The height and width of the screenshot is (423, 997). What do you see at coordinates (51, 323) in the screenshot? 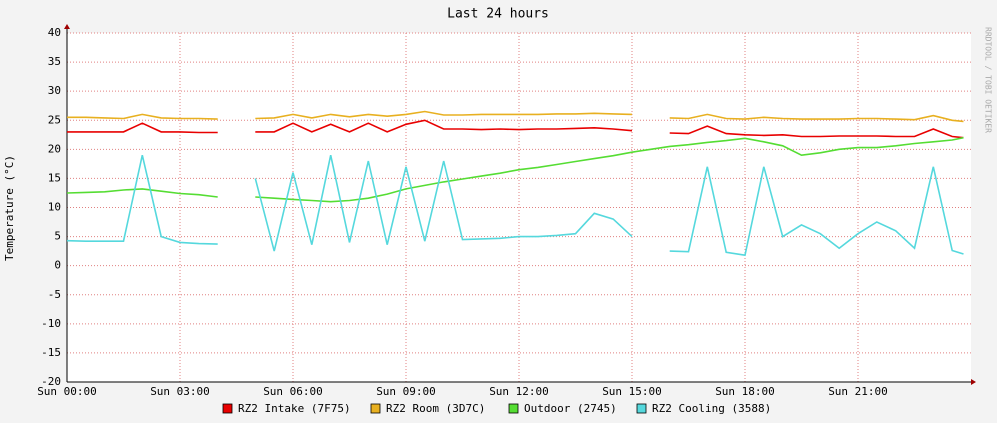
I see `y-tick-label: -10` at bounding box center [51, 323].